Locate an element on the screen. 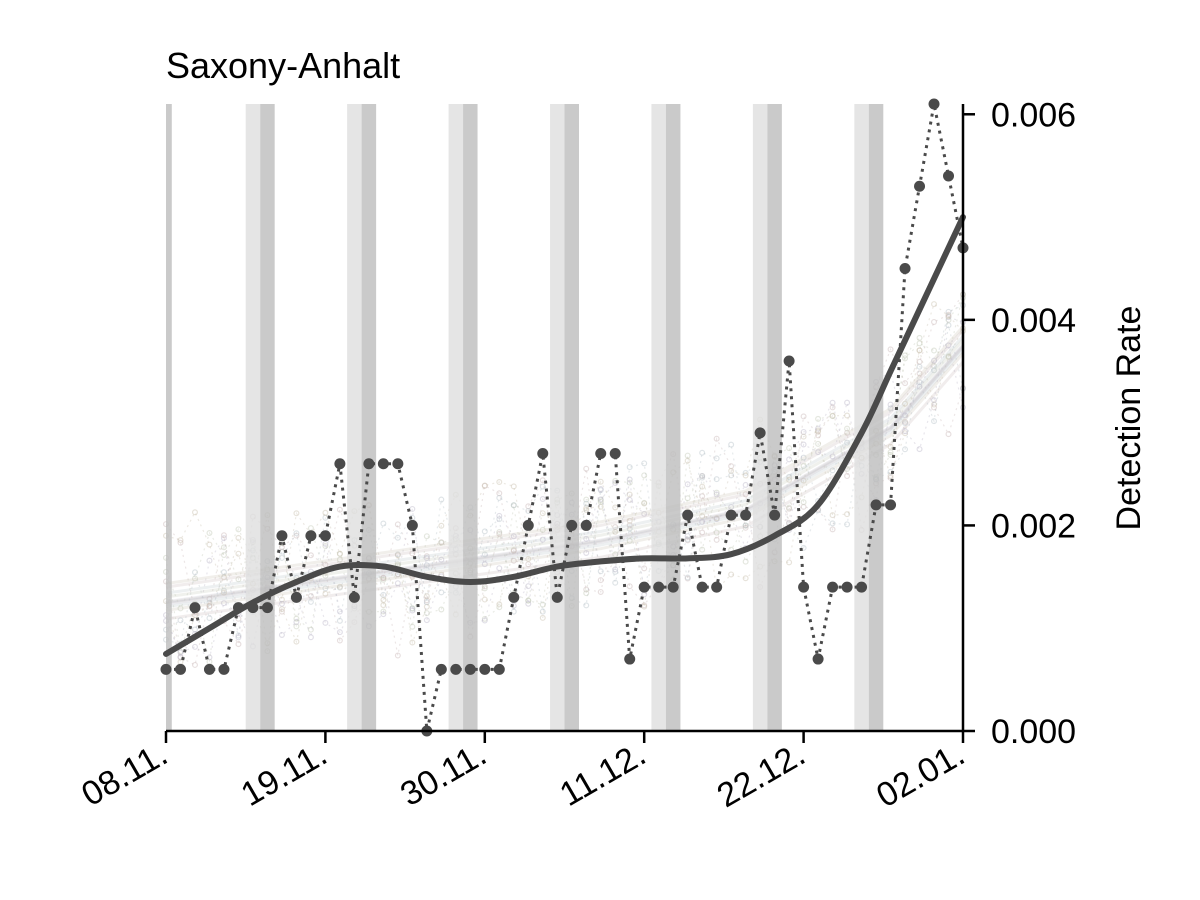 This screenshot has width=1200, height=900. chart-title: Saxony-Anhalt is located at coordinates (283, 65).